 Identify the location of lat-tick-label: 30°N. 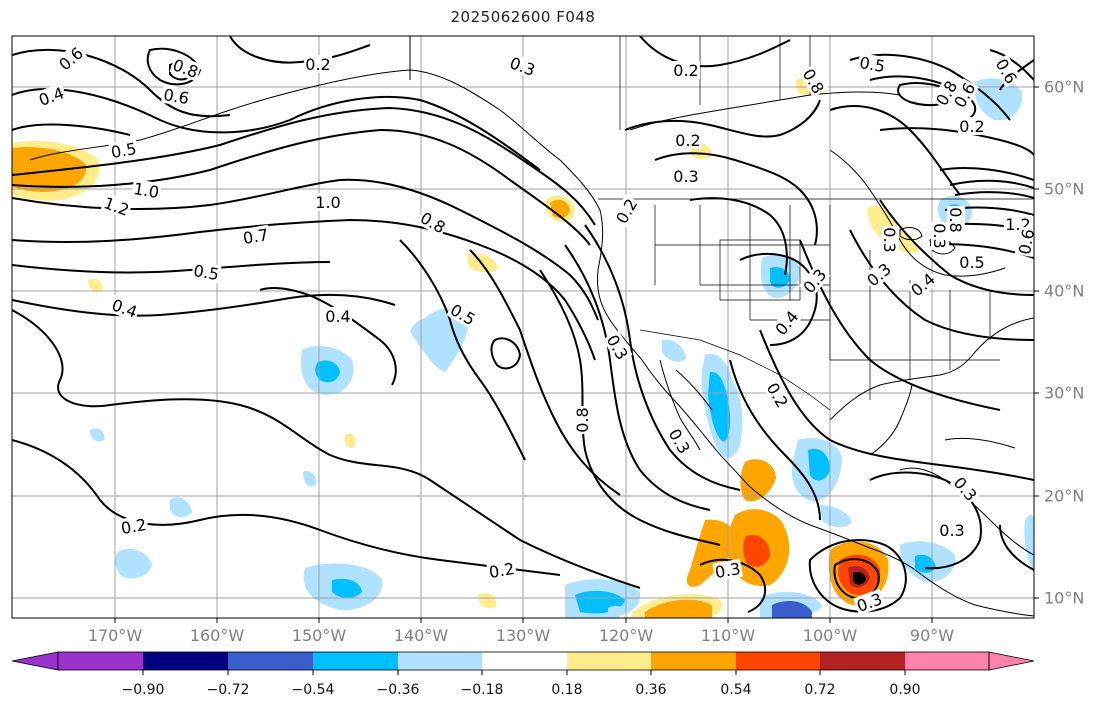
(1064, 393).